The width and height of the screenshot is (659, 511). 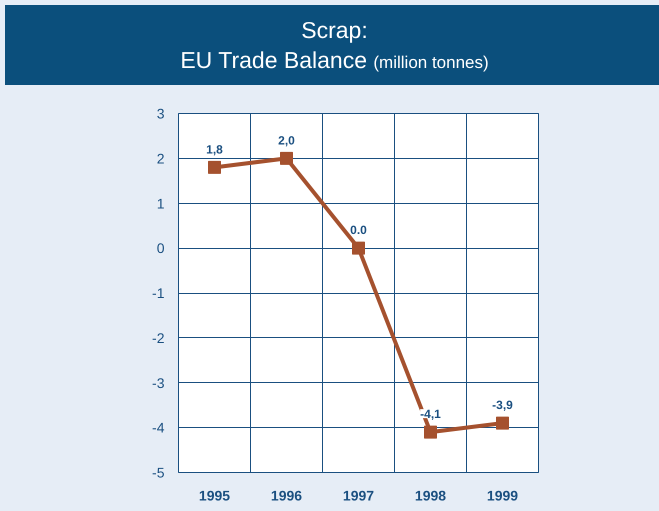 What do you see at coordinates (287, 140) in the screenshot?
I see `data-label: 2,0` at bounding box center [287, 140].